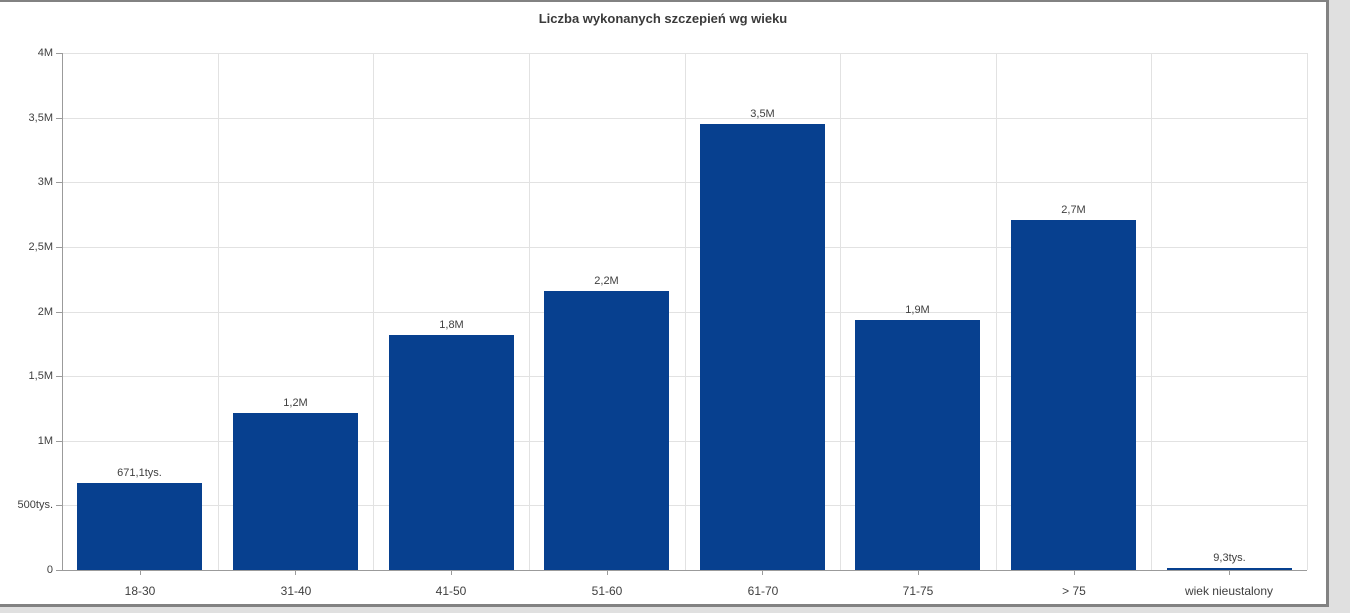 The height and width of the screenshot is (613, 1350). Describe the element at coordinates (606, 281) in the screenshot. I see `bar-value-label: 2,2M` at that location.